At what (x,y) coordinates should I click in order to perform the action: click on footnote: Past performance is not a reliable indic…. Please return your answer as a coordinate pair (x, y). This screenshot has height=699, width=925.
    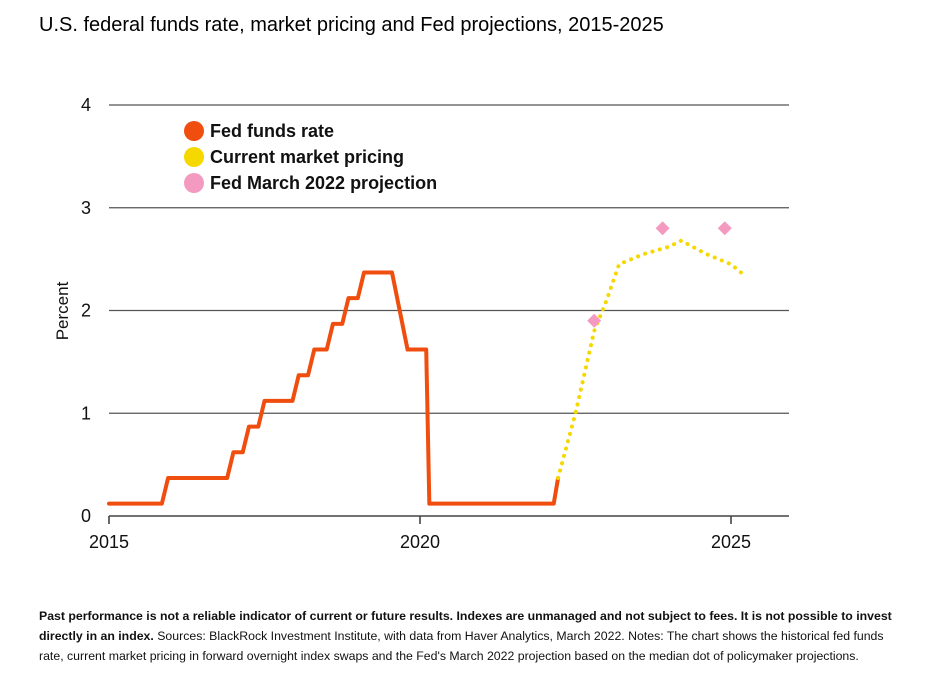
    Looking at the image, I should click on (473, 636).